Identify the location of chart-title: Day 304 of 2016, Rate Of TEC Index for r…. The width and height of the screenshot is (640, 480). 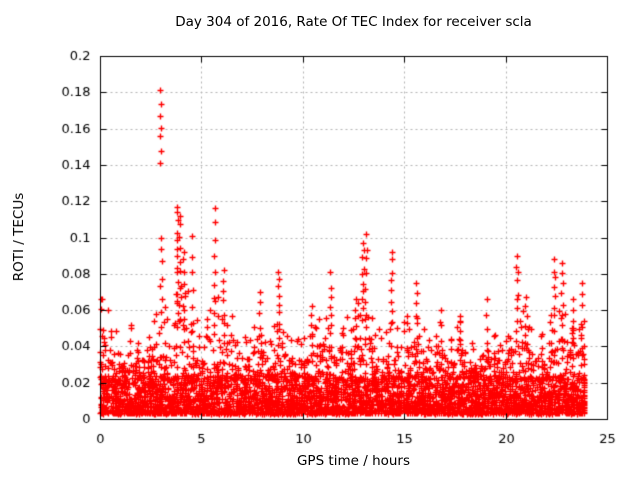
(353, 22).